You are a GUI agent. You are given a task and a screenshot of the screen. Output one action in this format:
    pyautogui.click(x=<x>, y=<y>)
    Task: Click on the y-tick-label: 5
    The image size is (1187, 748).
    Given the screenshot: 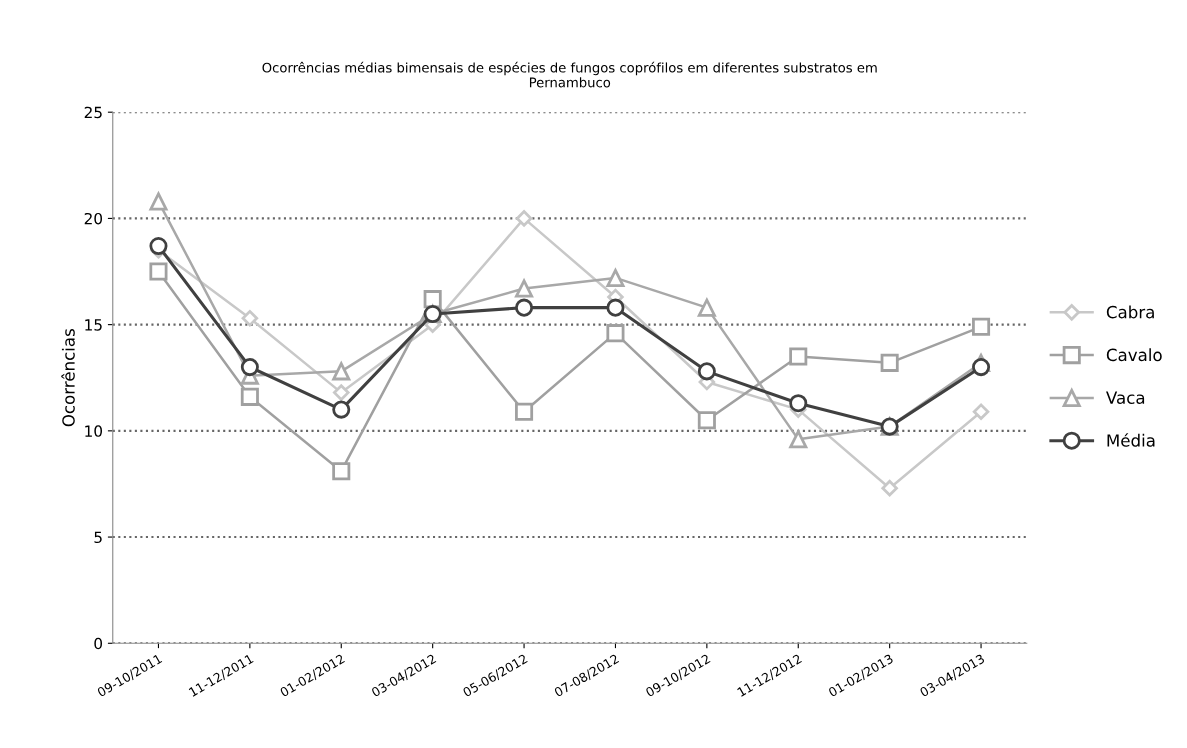 What is the action you would take?
    pyautogui.click(x=98, y=537)
    